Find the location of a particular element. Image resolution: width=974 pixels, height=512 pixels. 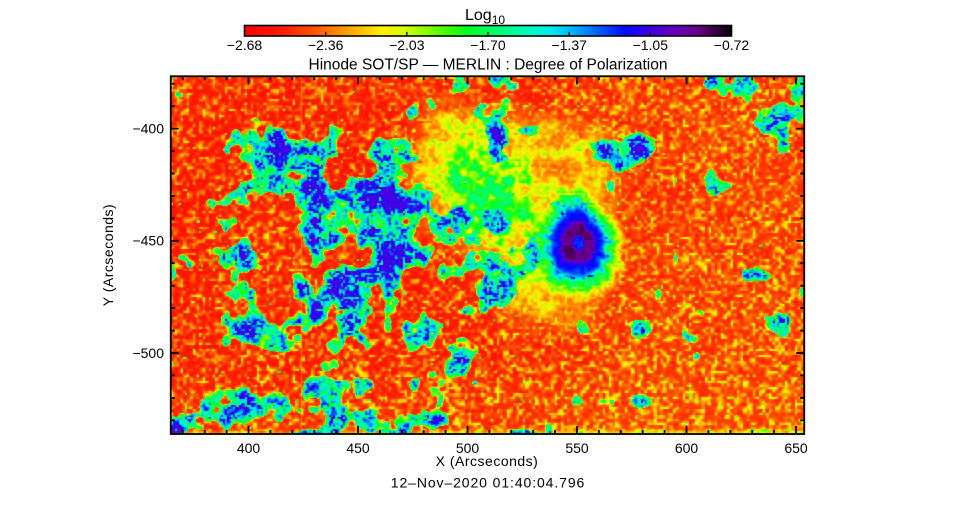

svg-text: 550 is located at coordinates (577, 448).